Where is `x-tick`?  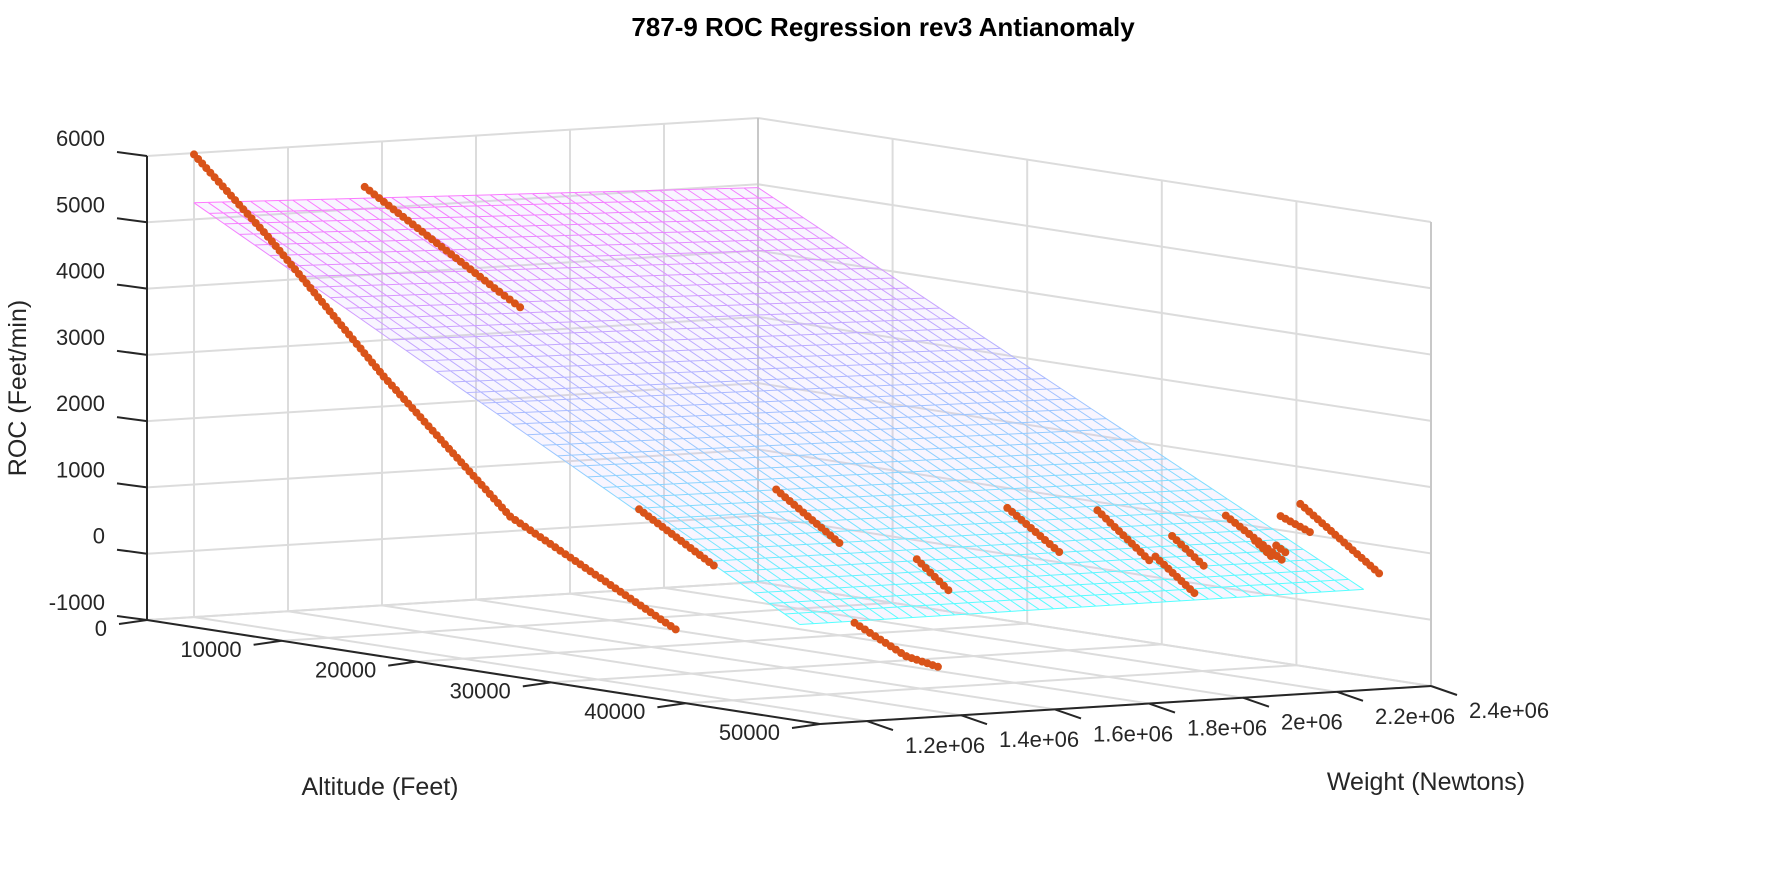 x-tick is located at coordinates (806, 726).